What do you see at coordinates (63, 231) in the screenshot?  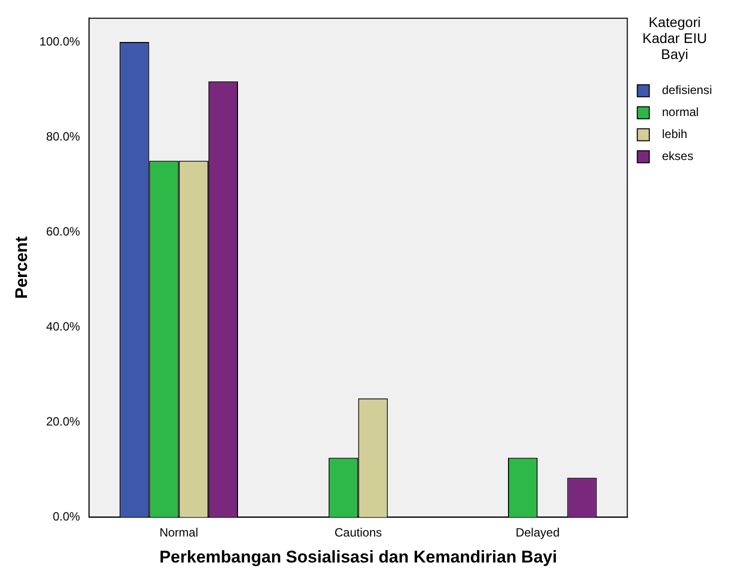 I see `y-tick-label: 60.0%` at bounding box center [63, 231].